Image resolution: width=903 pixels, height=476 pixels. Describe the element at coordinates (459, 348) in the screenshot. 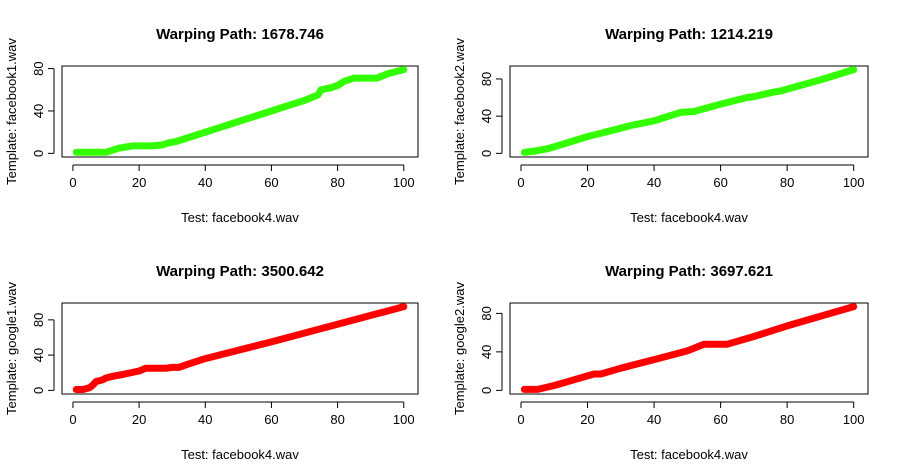

I see `y-axis-label: Template: google2.wav` at that location.